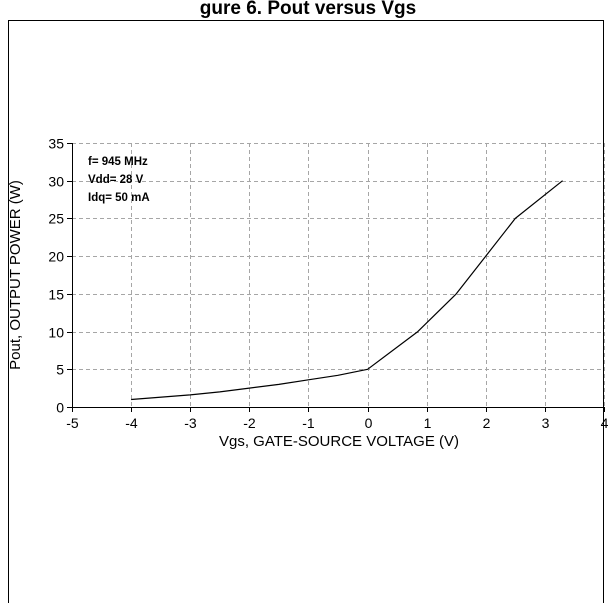  Describe the element at coordinates (339, 441) in the screenshot. I see `x-axis-label: Vgs, GATE-SOURCE VOLTAGE (V)` at that location.